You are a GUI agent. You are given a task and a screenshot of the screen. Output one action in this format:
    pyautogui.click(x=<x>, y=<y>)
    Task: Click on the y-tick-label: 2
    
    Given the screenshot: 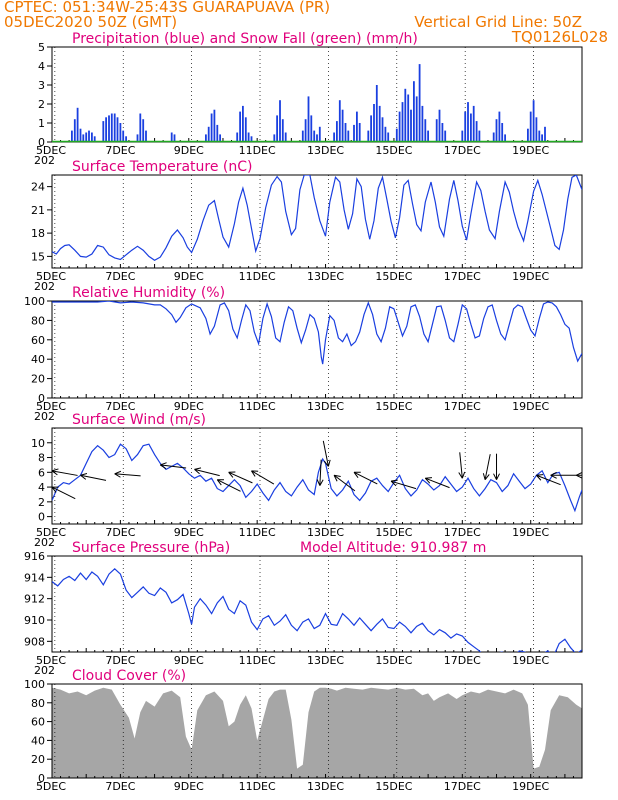 What is the action you would take?
    pyautogui.click(x=41, y=104)
    